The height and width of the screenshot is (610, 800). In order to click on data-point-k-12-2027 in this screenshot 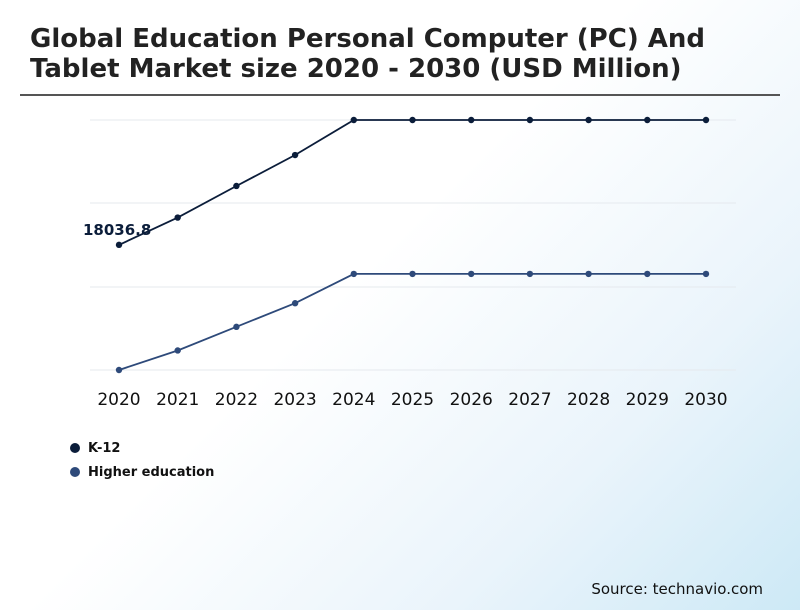, I will do `click(530, 120)`.